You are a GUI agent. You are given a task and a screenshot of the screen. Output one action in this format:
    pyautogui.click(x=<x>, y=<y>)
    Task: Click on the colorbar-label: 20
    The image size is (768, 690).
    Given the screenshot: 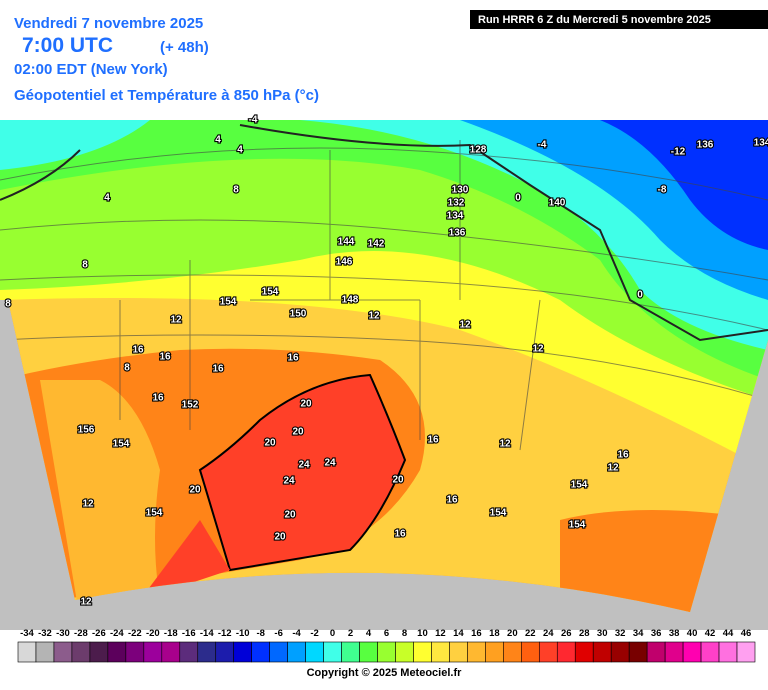 What is the action you would take?
    pyautogui.click(x=512, y=633)
    